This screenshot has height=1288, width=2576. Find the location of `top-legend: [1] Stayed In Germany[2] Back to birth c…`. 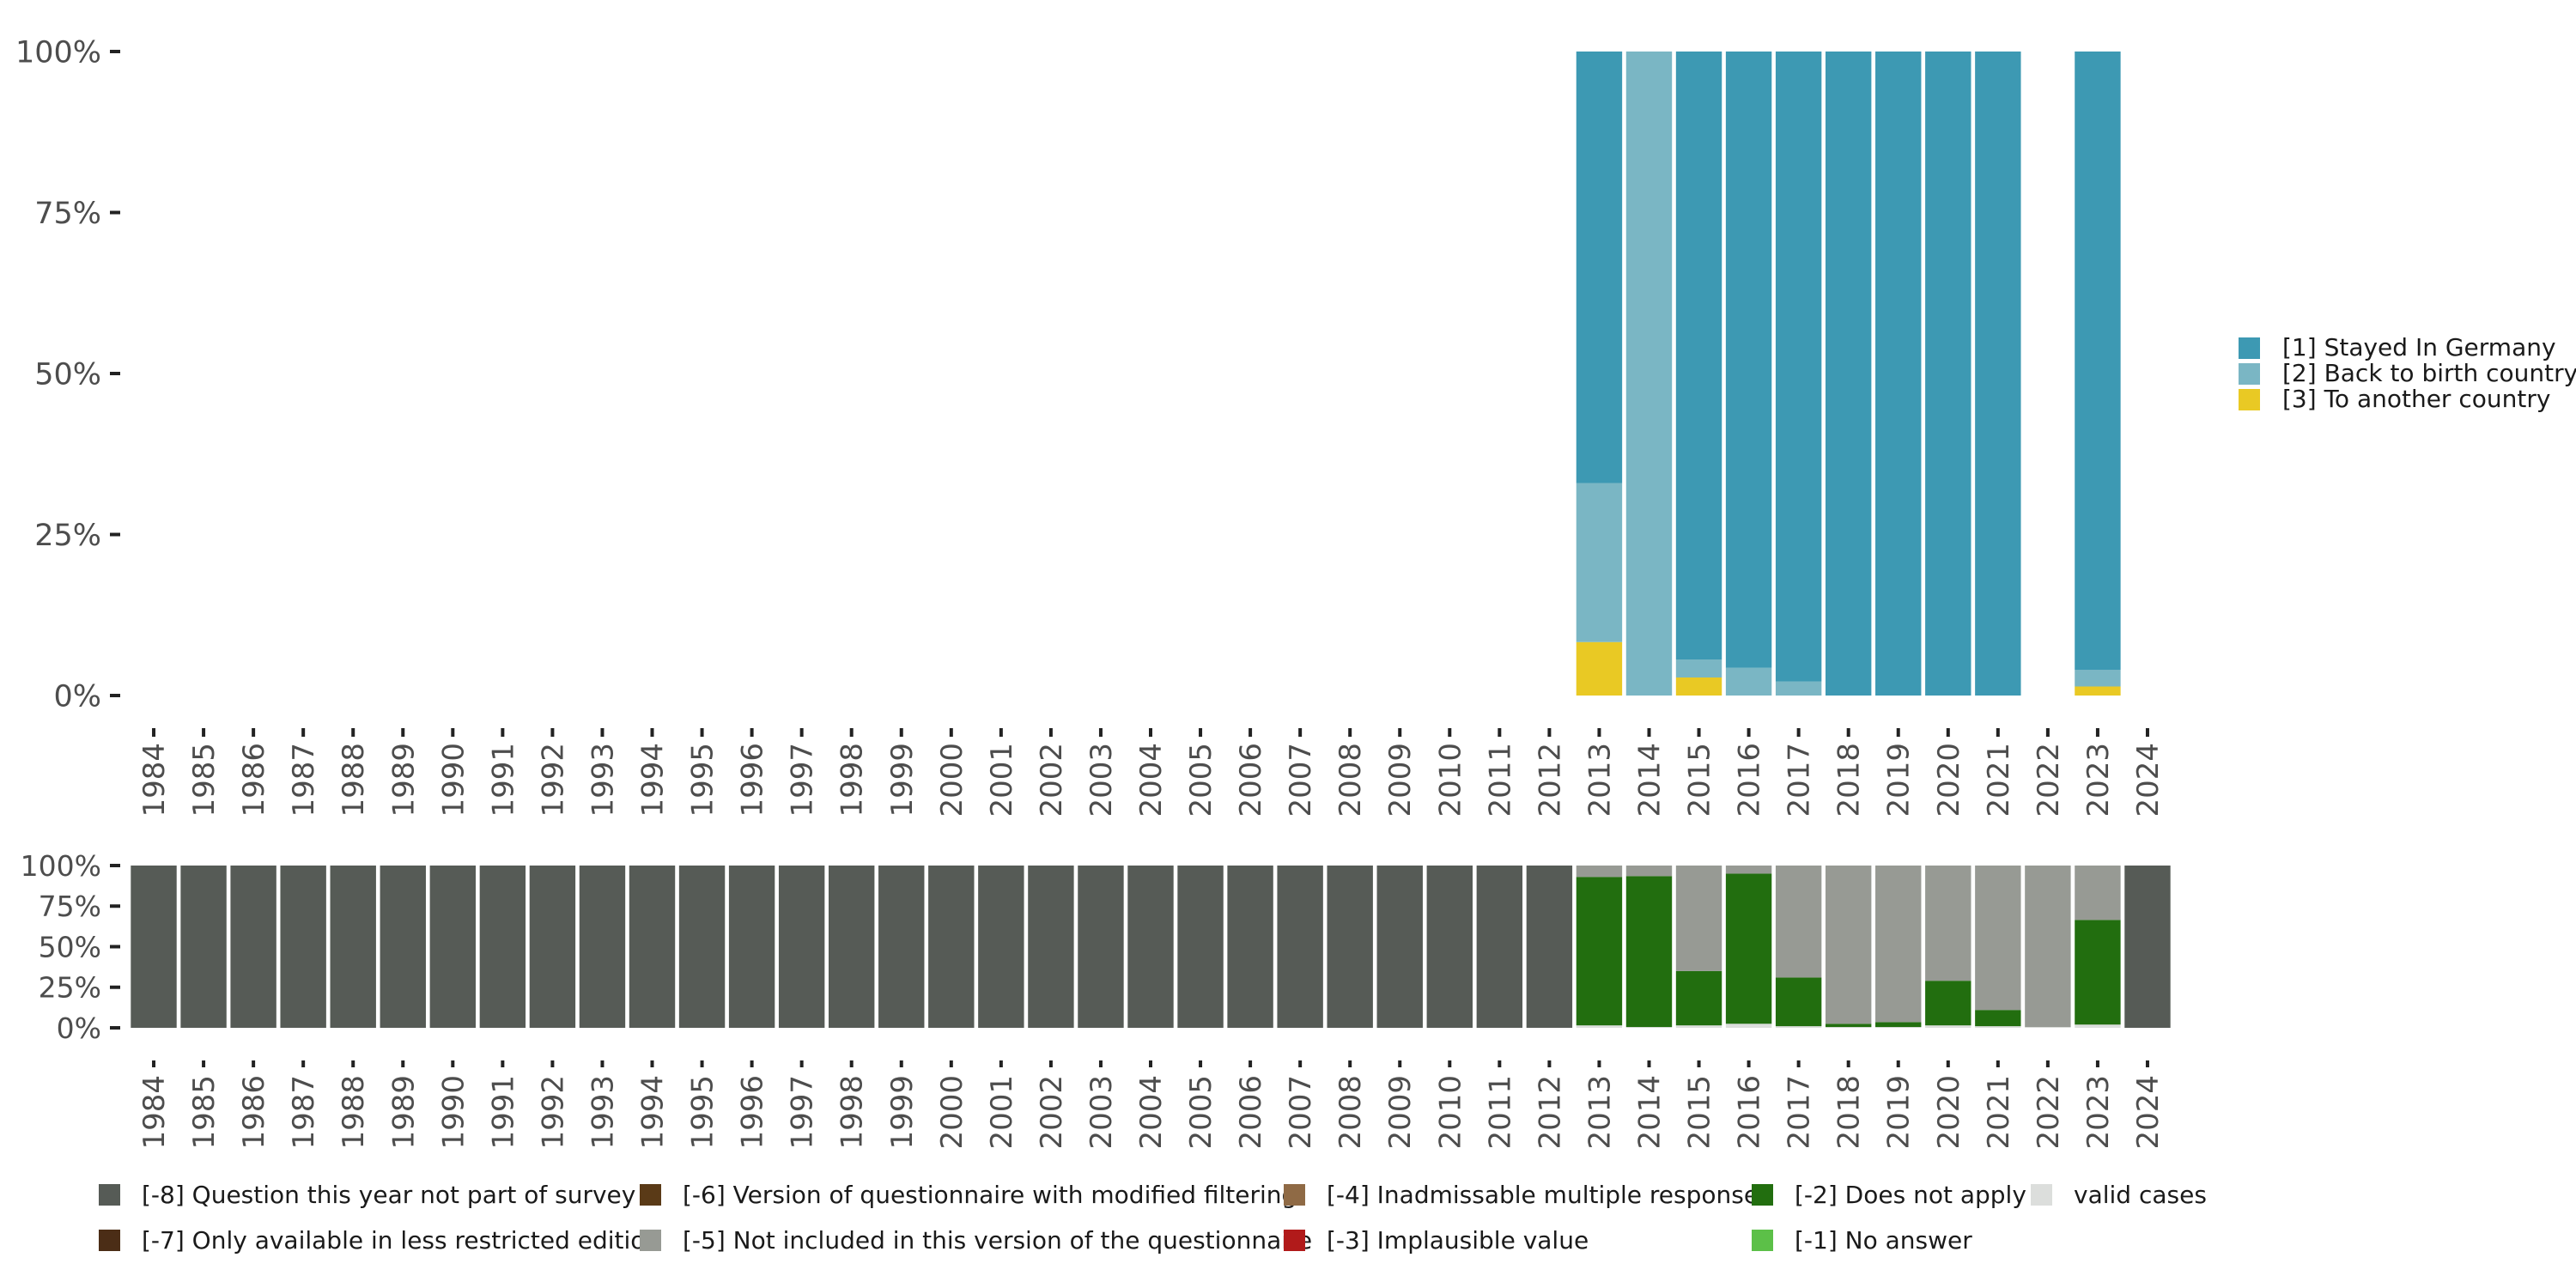

top-legend: [1] Stayed In Germany[2] Back to birth c… is located at coordinates (2407, 373).